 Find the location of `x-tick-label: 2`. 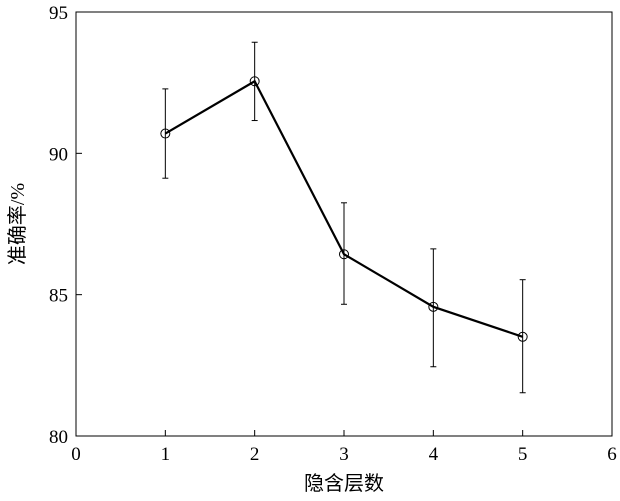

x-tick-label: 2 is located at coordinates (255, 454).